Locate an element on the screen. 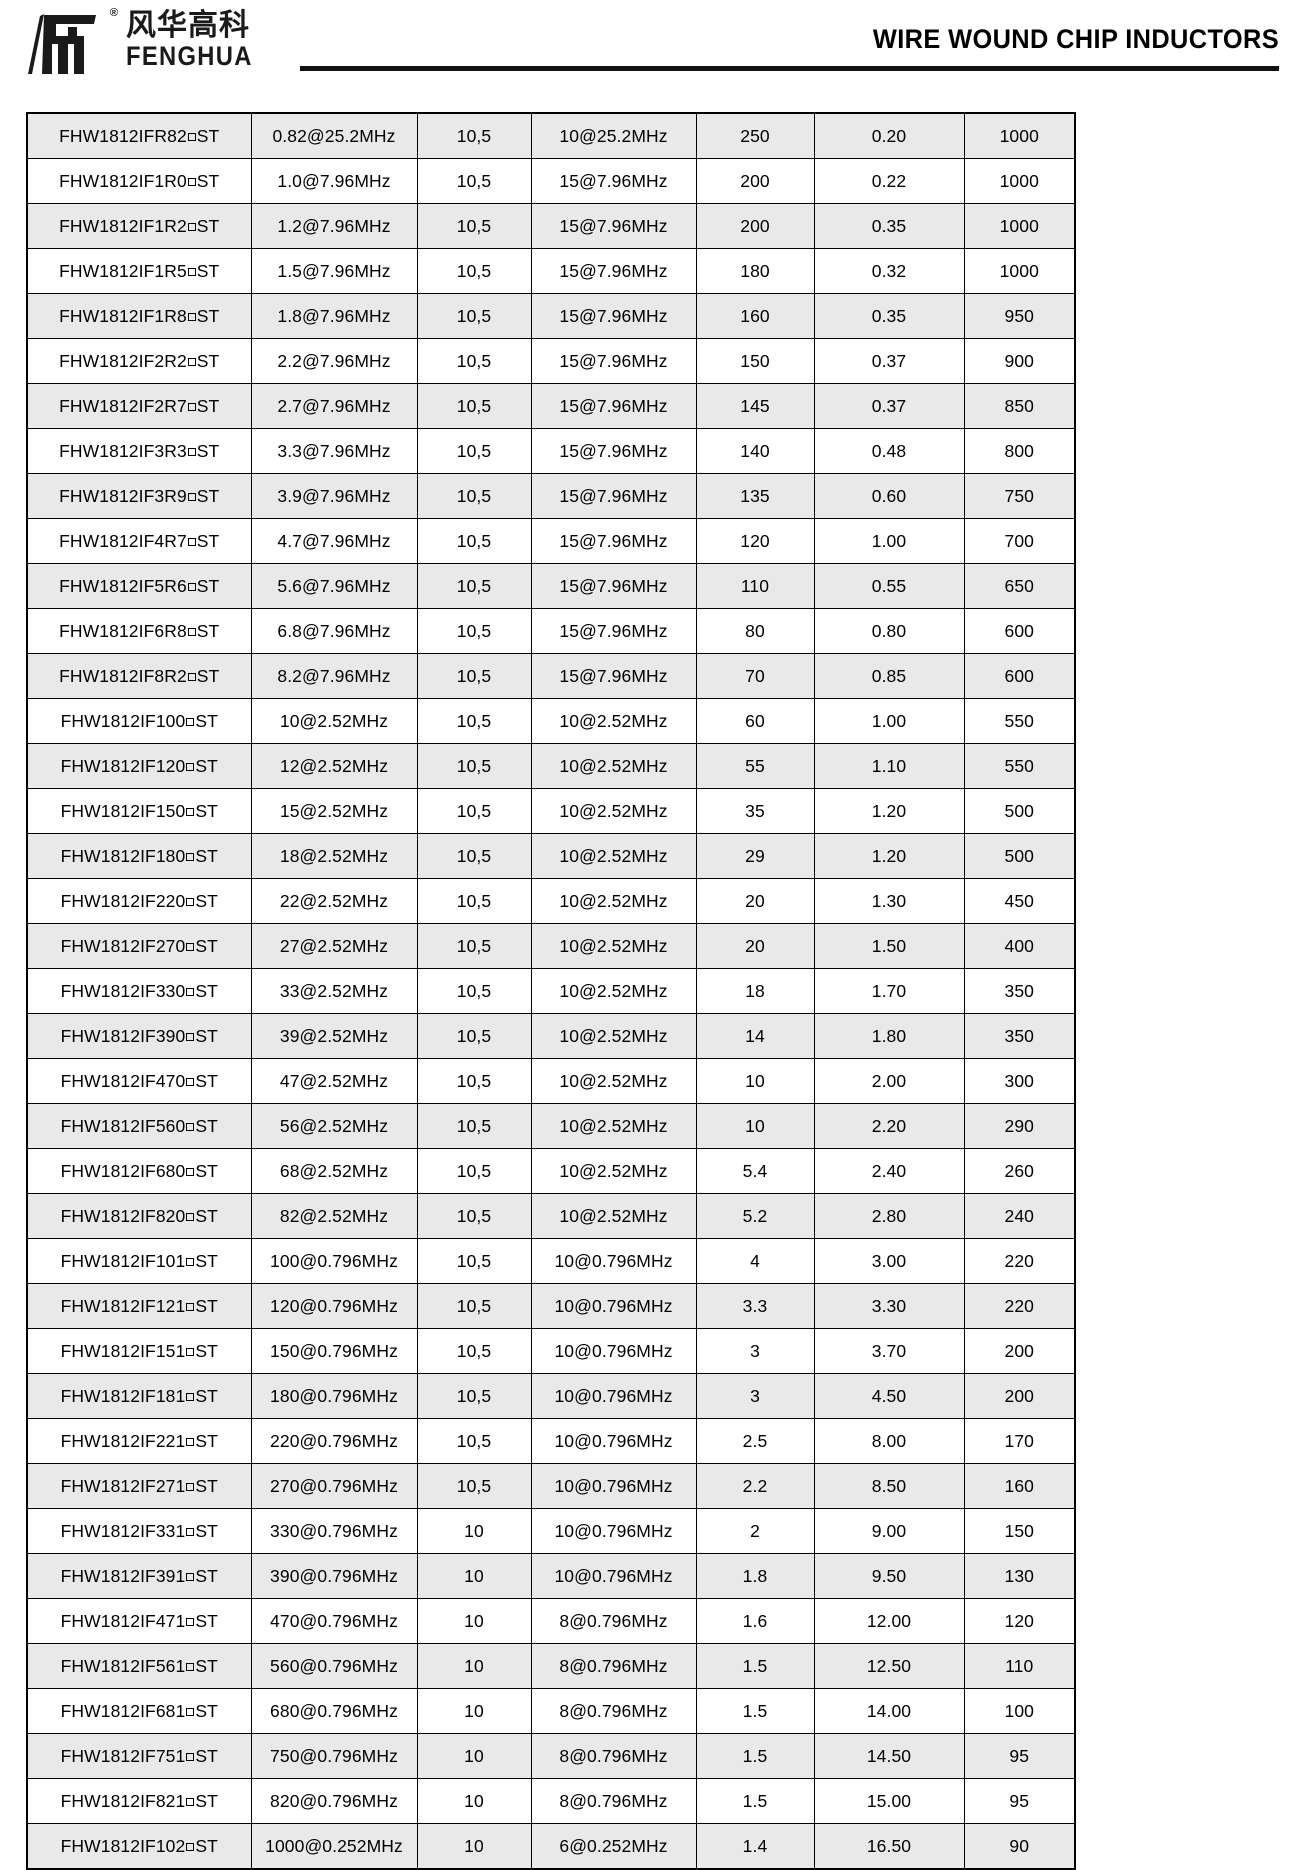  part-number-prefix: FHW1812IFR82 is located at coordinates (123, 135).